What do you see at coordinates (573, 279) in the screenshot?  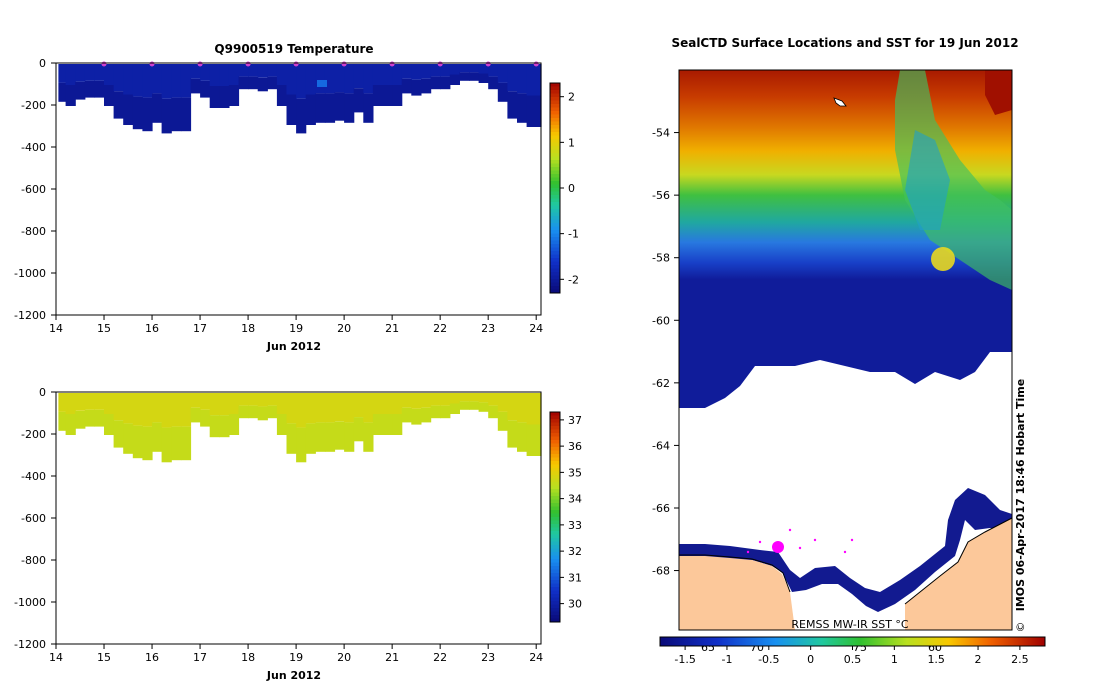 I see `colorbar-tick-label: -2` at bounding box center [573, 279].